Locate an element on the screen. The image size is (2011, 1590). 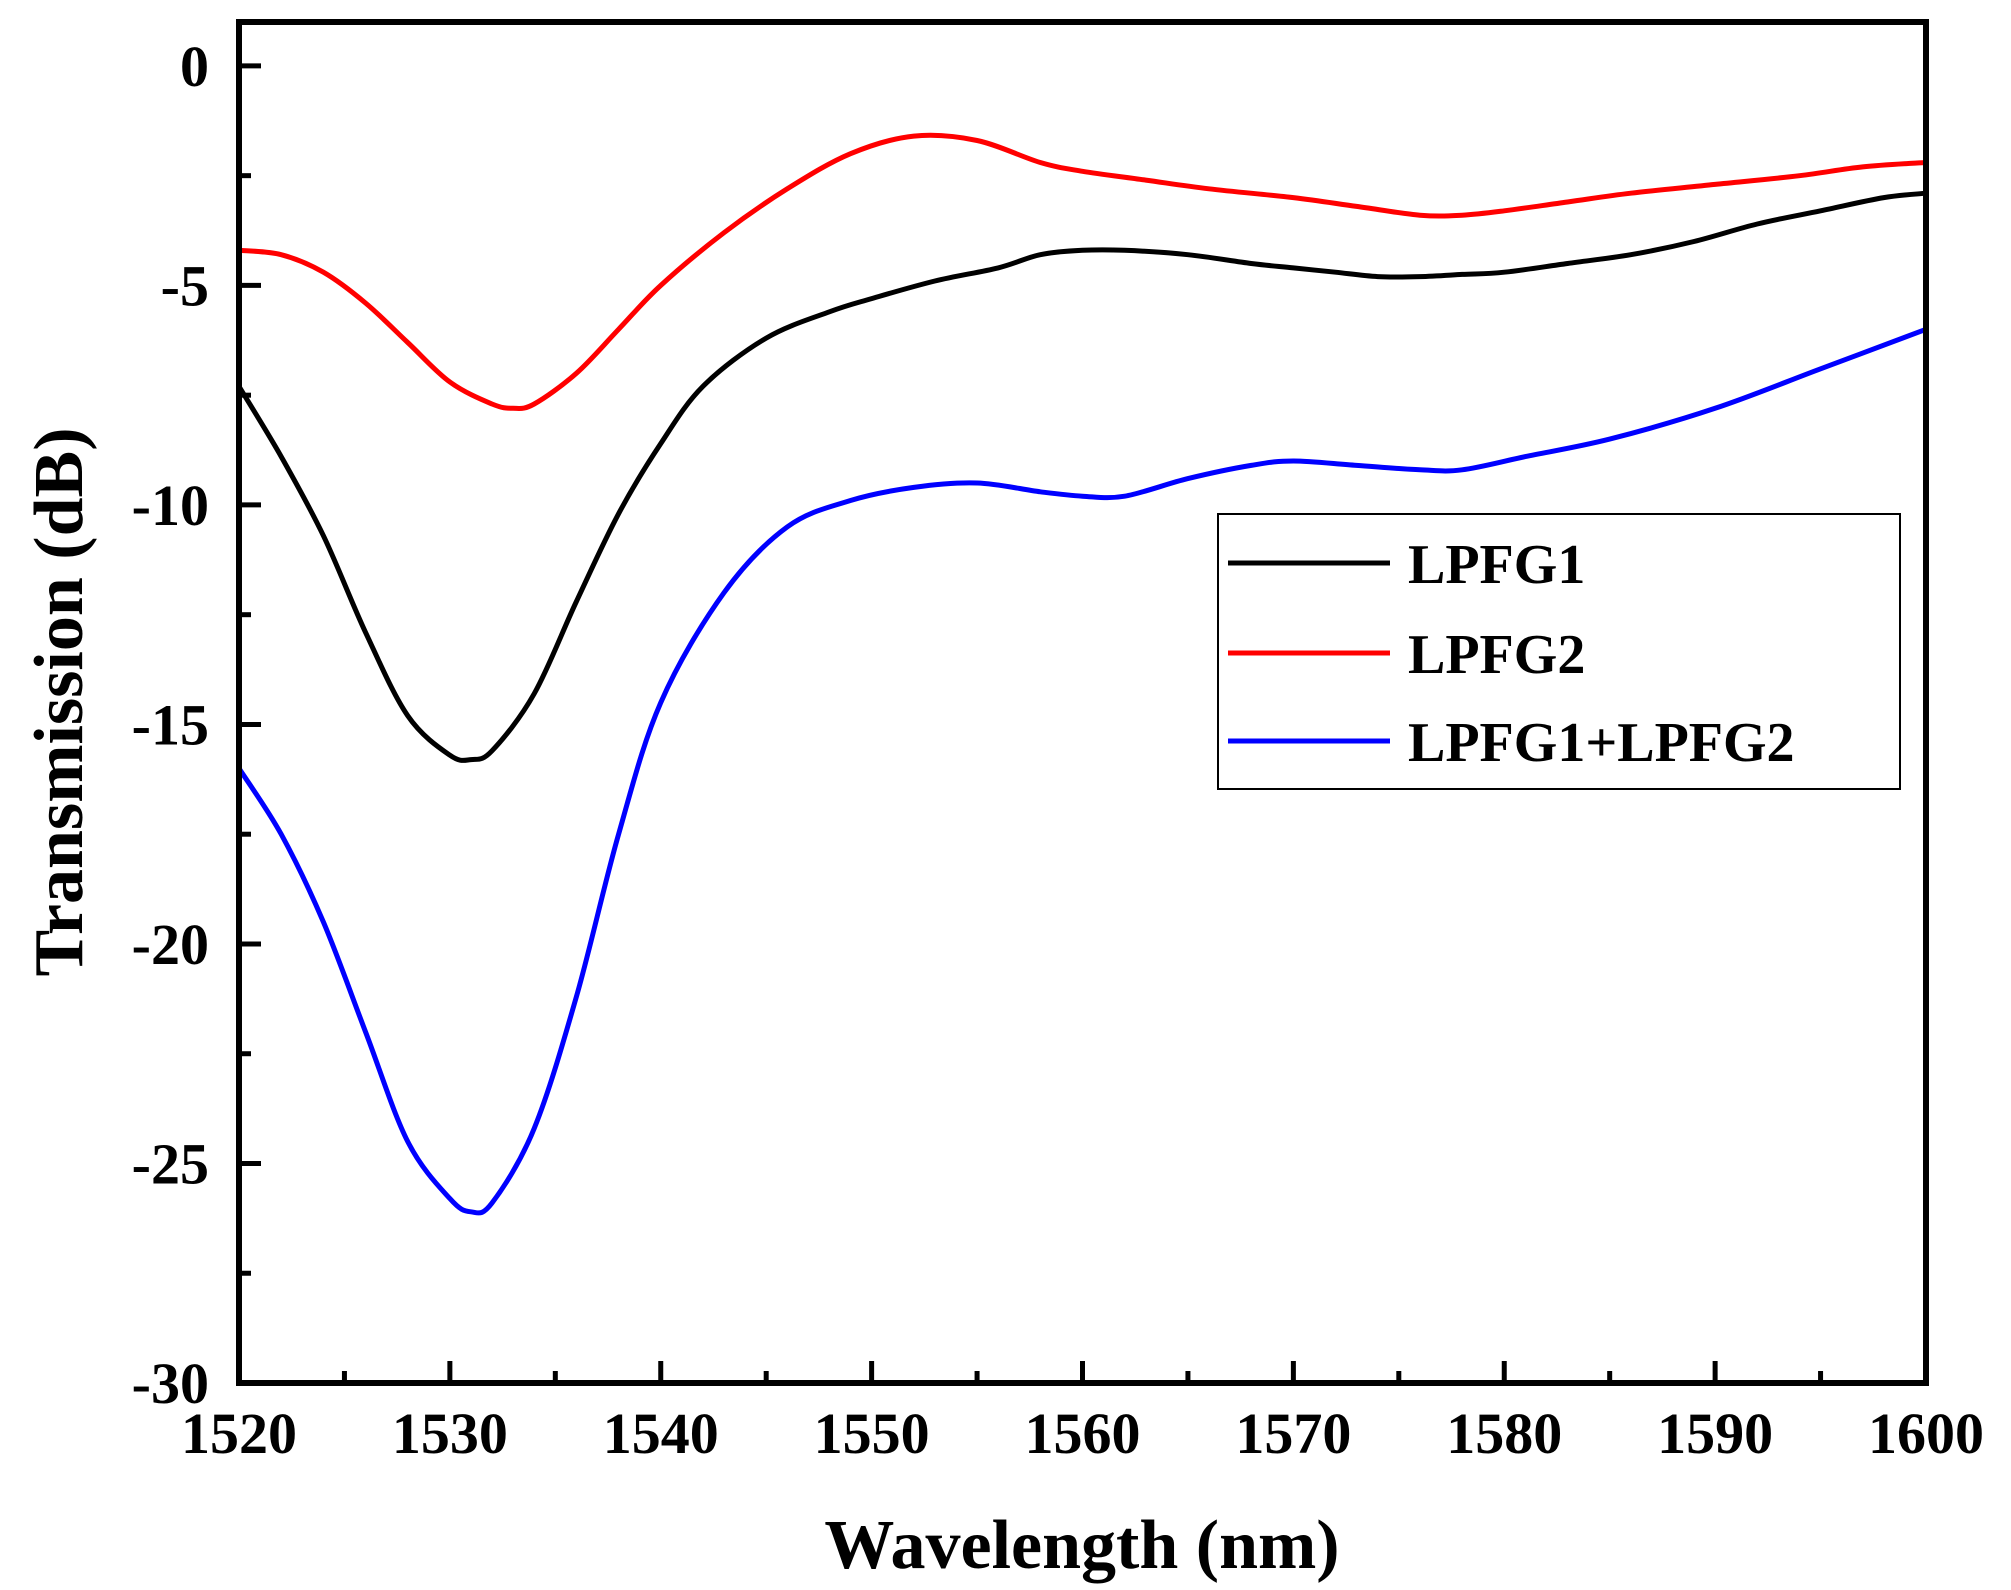
legend: LPFG1 LPFG2 LPFG1+LPFG2 is located at coordinates (1559, 651).